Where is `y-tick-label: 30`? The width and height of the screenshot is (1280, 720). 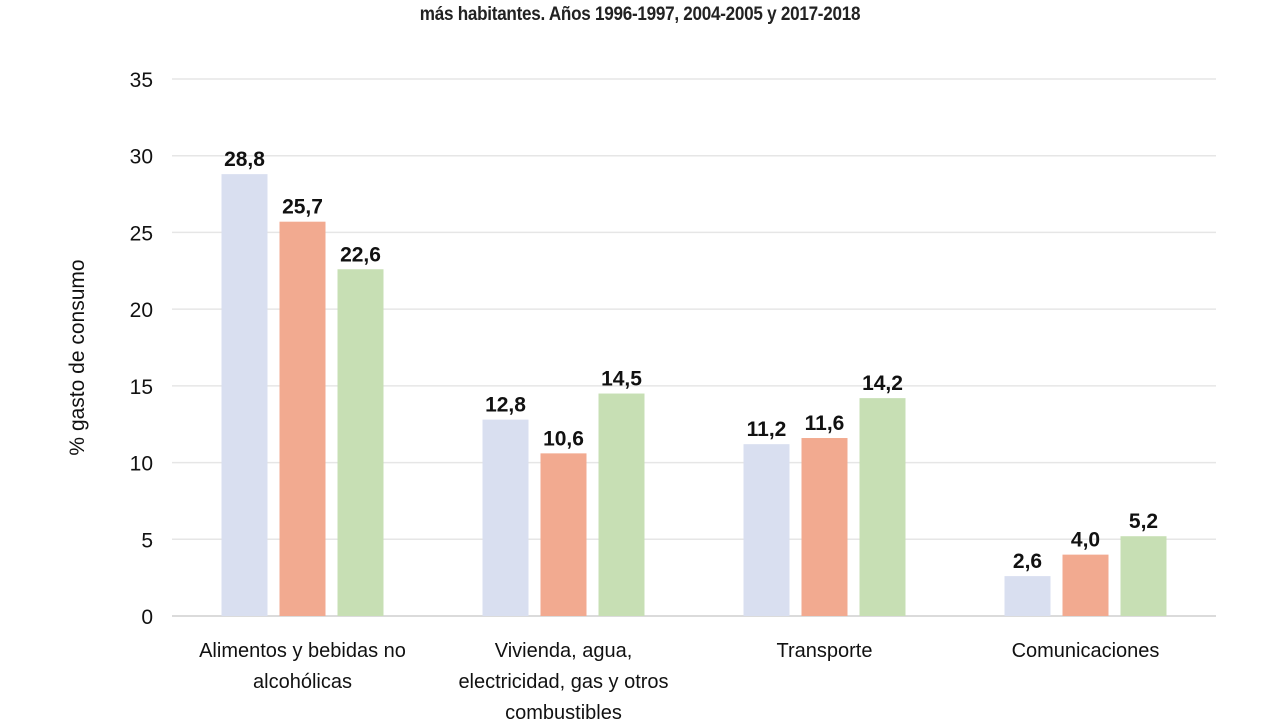 y-tick-label: 30 is located at coordinates (141, 157).